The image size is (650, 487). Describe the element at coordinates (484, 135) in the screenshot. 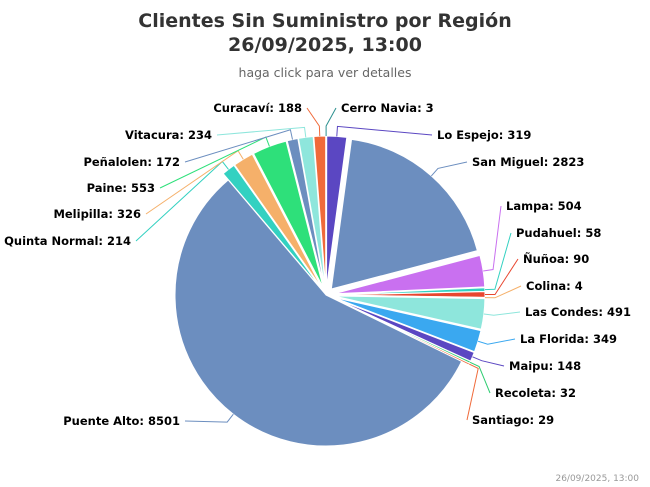

I see `data-label-lo-espejo: Lo Espejo: 319` at that location.